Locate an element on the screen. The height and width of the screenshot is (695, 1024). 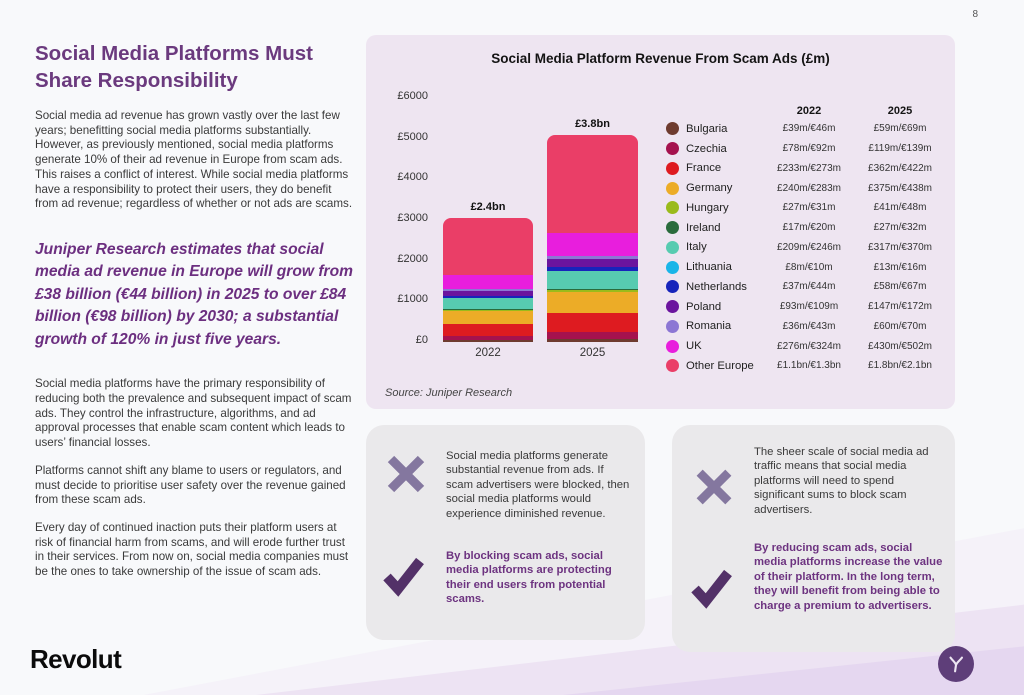
legend-value-2022: £240m/€283m is located at coordinates (809, 188).